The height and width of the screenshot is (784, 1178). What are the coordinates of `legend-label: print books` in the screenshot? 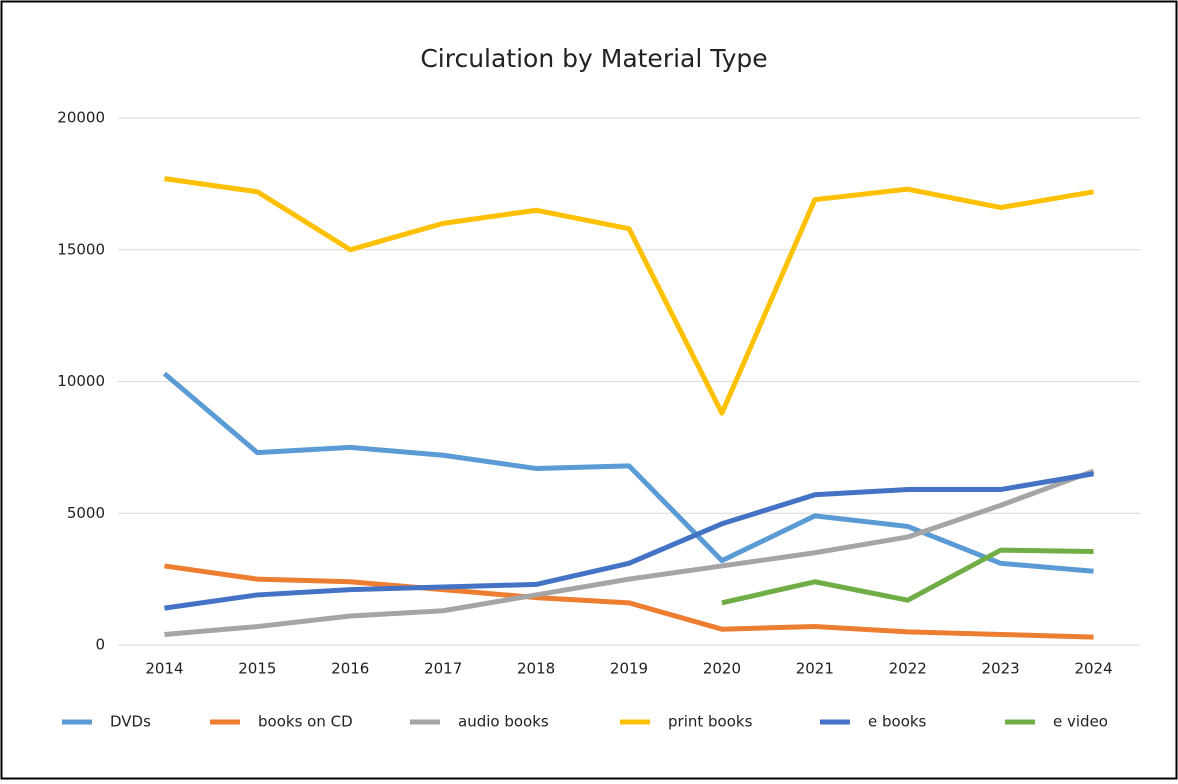 It's located at (710, 722).